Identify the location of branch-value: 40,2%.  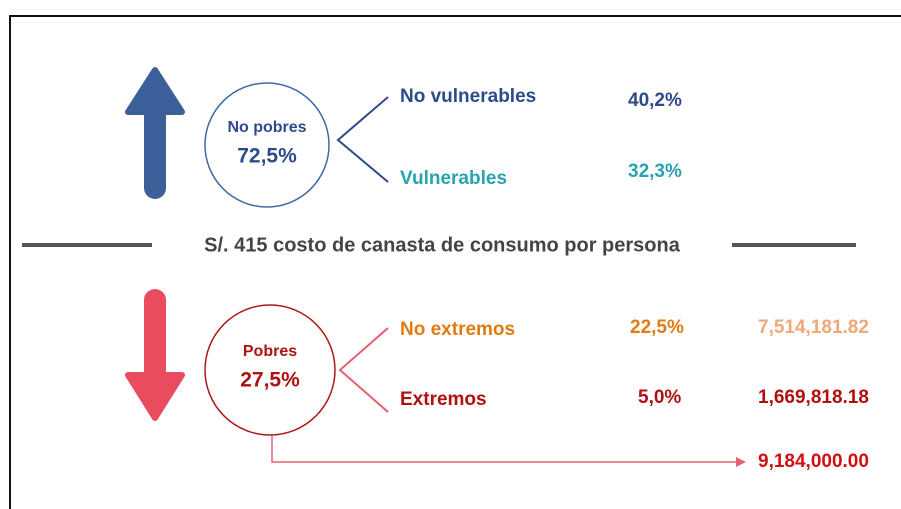
(655, 100).